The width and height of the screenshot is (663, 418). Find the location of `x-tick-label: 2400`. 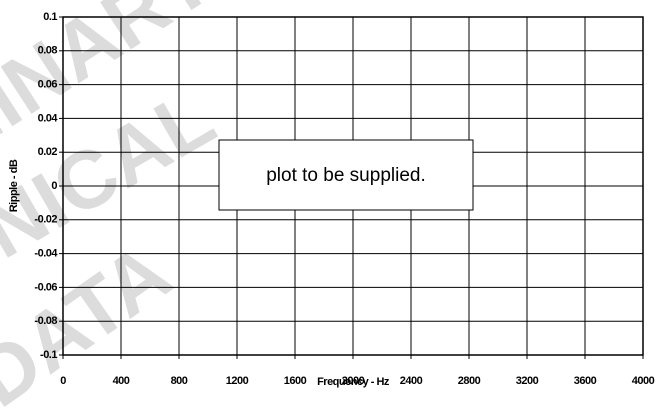

x-tick-label: 2400 is located at coordinates (411, 381).